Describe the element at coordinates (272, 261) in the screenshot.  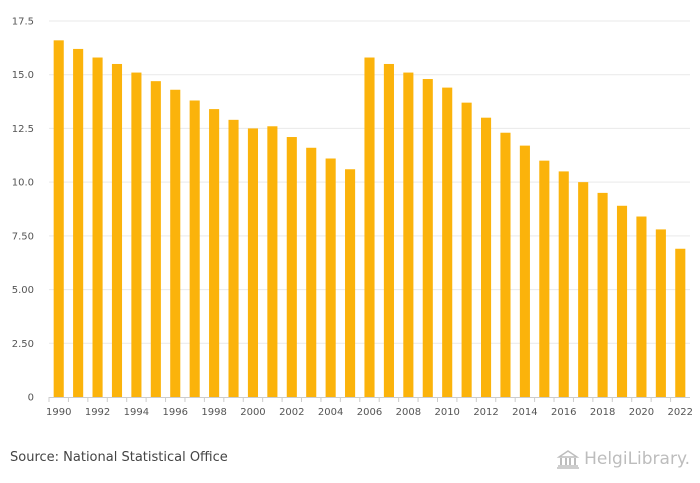
I see `bar-2001` at that location.